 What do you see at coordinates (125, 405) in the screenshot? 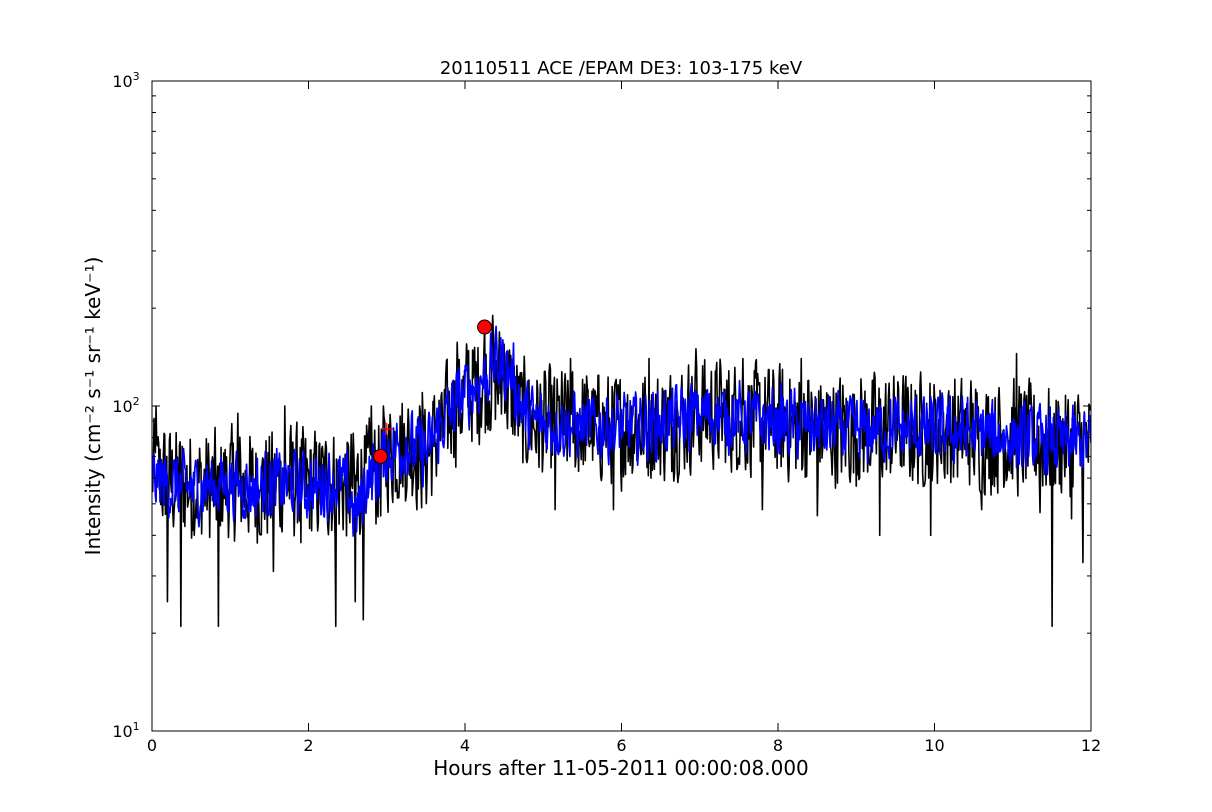
I see `y-tick-label: 10²` at bounding box center [125, 405].